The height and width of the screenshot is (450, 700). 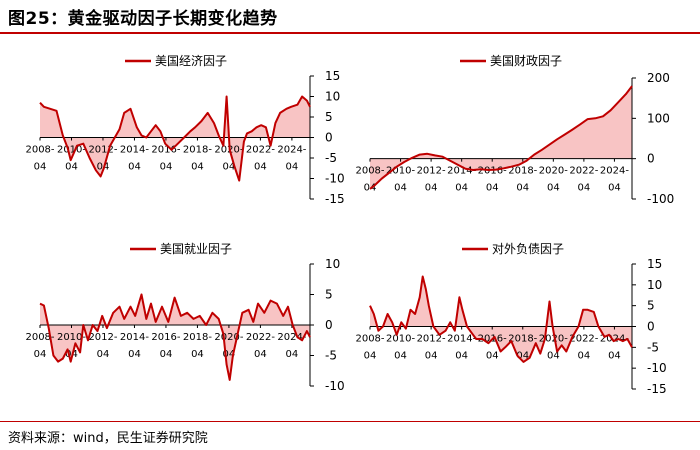 What do you see at coordinates (196, 249) in the screenshot?
I see `legend-label: 美国就业因子` at bounding box center [196, 249].